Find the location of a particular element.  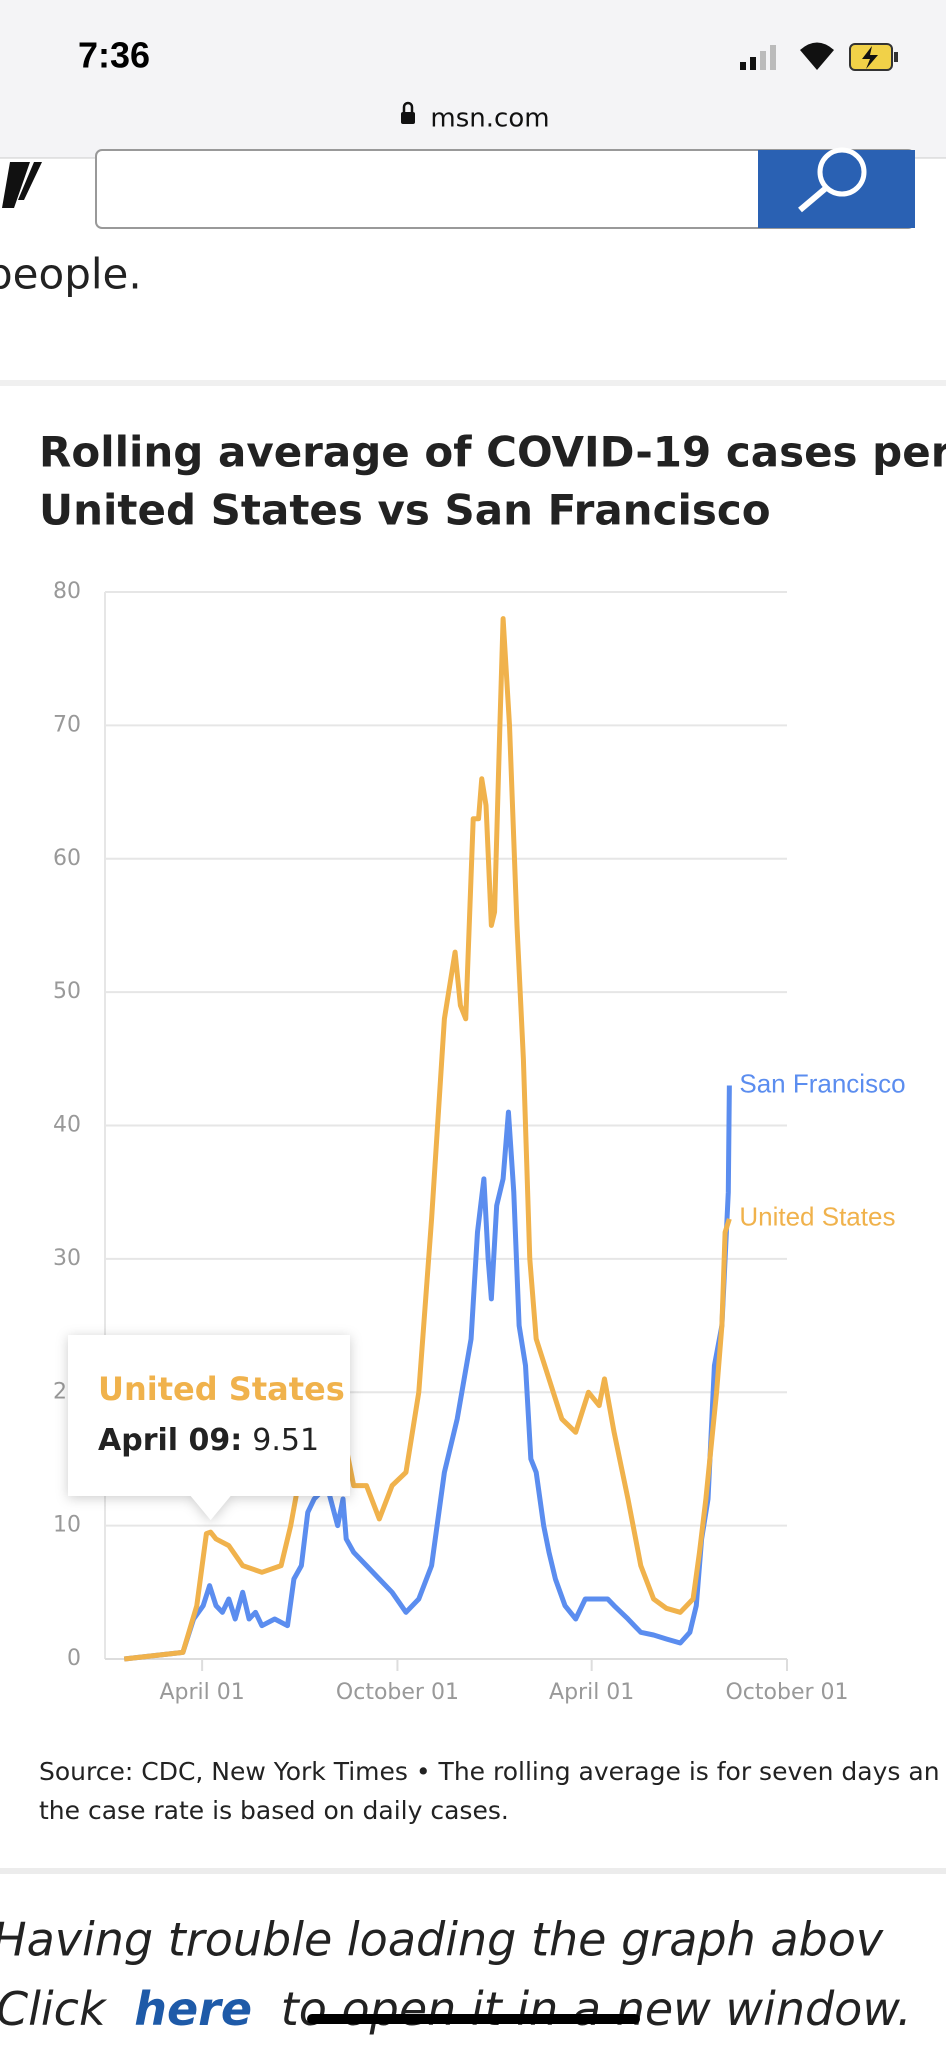

tooltip-series: United States is located at coordinates (221, 1389).